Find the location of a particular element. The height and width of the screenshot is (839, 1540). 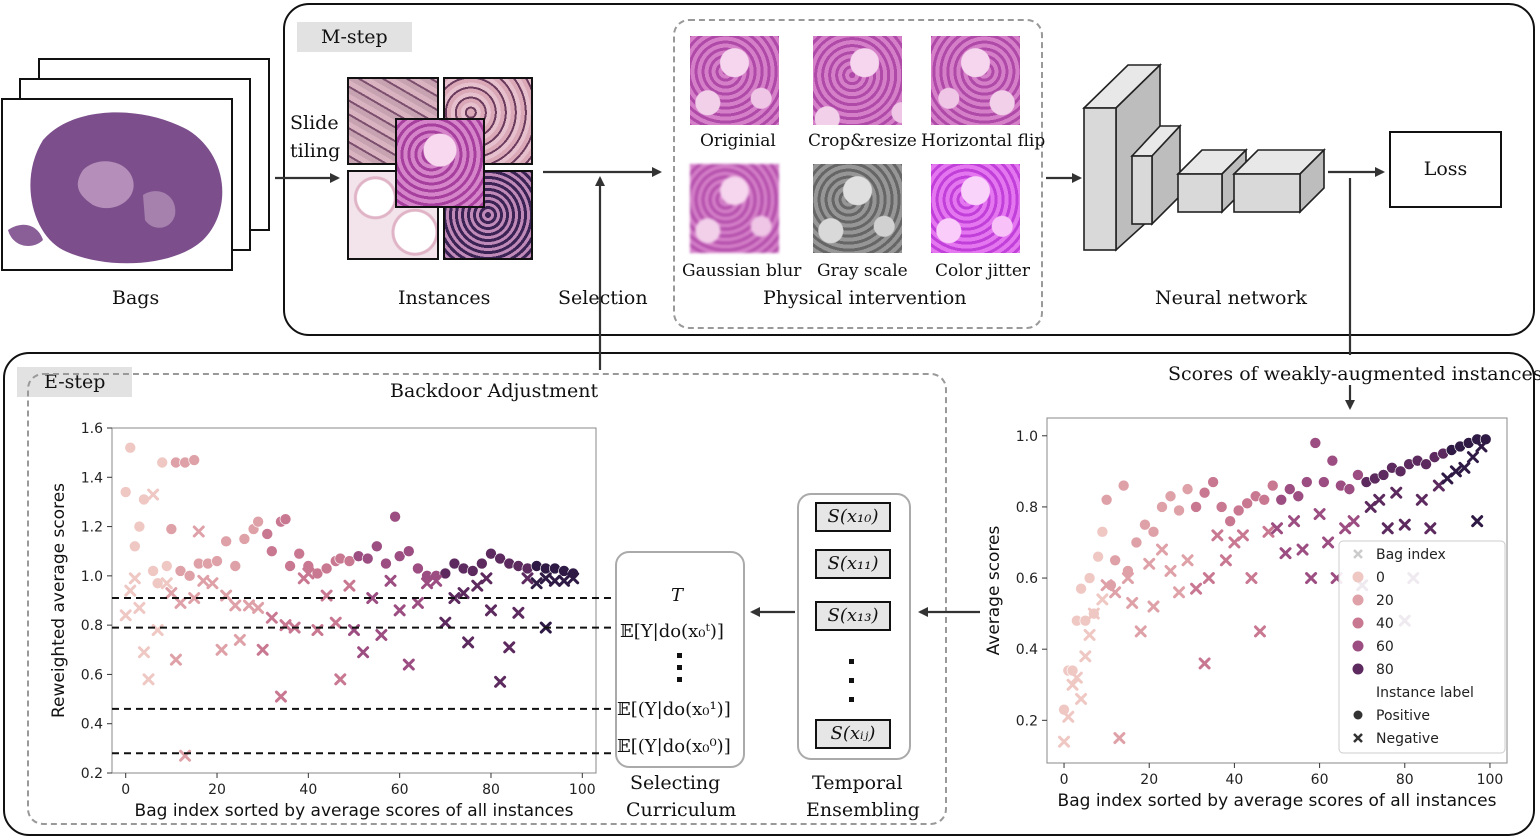

x-tick-label: 100 is located at coordinates (582, 790).